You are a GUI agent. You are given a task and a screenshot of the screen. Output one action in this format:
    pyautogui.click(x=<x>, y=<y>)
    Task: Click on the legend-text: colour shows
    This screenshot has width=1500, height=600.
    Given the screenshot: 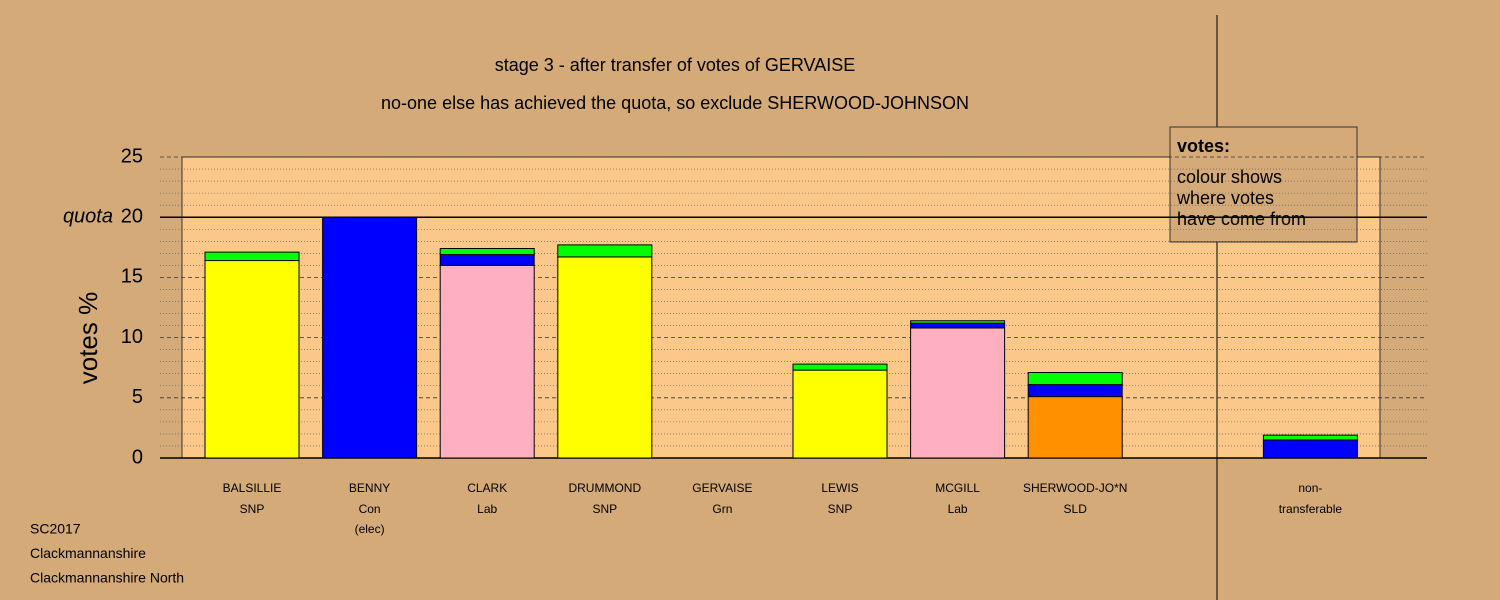 What is the action you would take?
    pyautogui.click(x=1229, y=177)
    